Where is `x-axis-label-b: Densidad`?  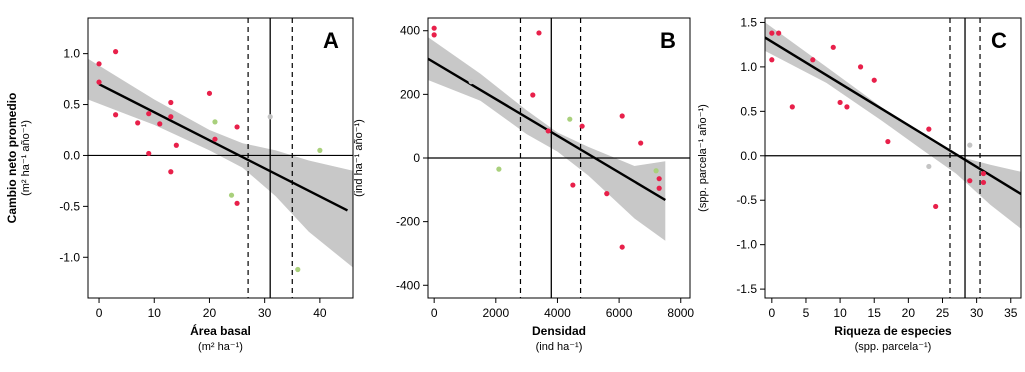 x-axis-label-b: Densidad is located at coordinates (559, 331).